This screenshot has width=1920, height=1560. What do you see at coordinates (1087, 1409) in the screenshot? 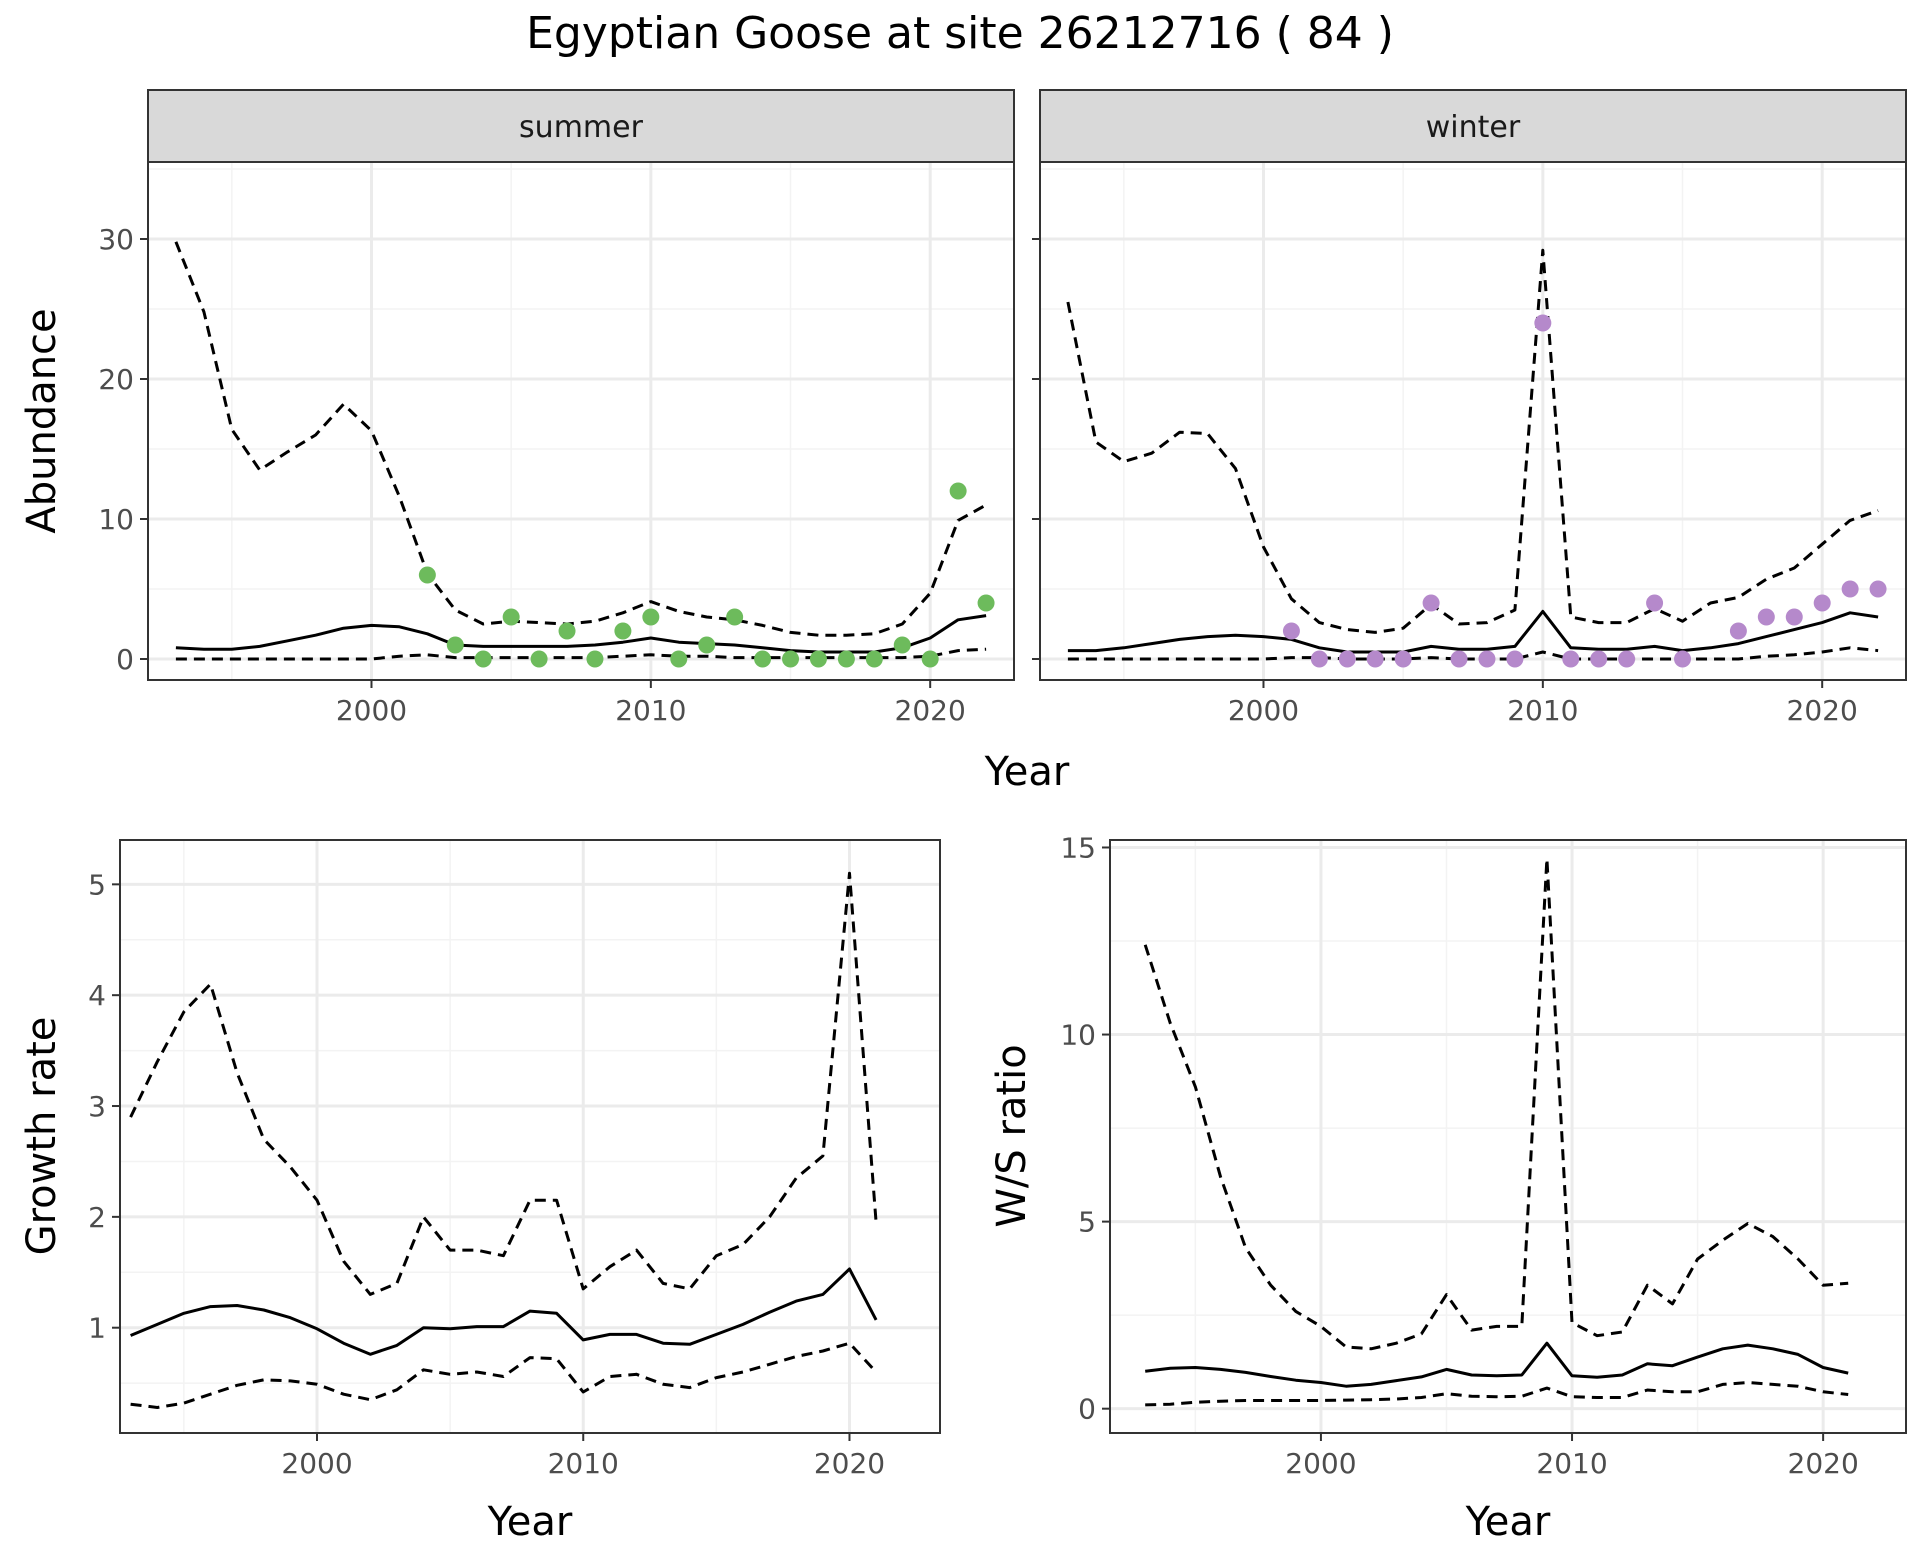
I see `y-tick-label-ws-ratio: 0` at bounding box center [1087, 1409].